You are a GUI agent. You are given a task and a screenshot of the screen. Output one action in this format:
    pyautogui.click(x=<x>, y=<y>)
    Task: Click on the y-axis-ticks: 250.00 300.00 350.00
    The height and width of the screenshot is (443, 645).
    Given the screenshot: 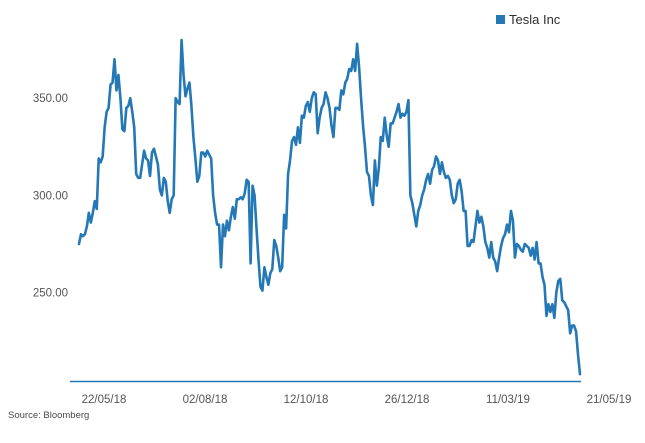 What is the action you would take?
    pyautogui.click(x=50, y=196)
    